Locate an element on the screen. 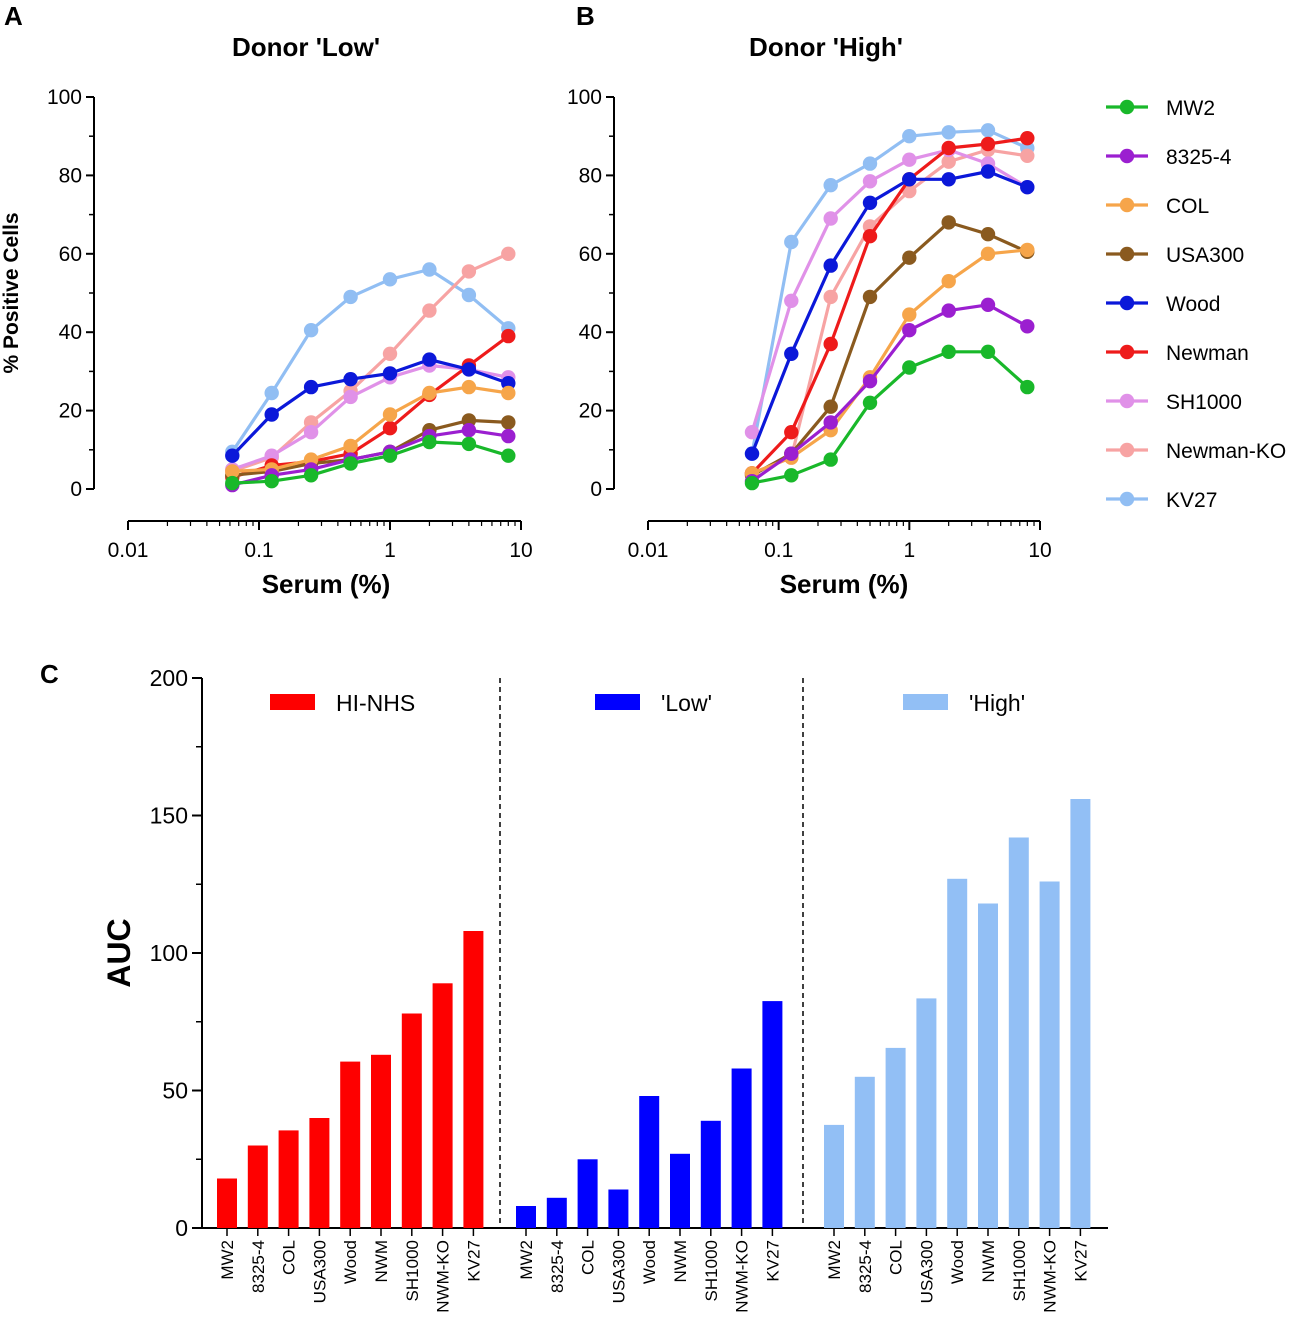 This screenshot has width=1309, height=1336. panel-c-legend-label-hi-nhs: HI-NHS is located at coordinates (375, 703).